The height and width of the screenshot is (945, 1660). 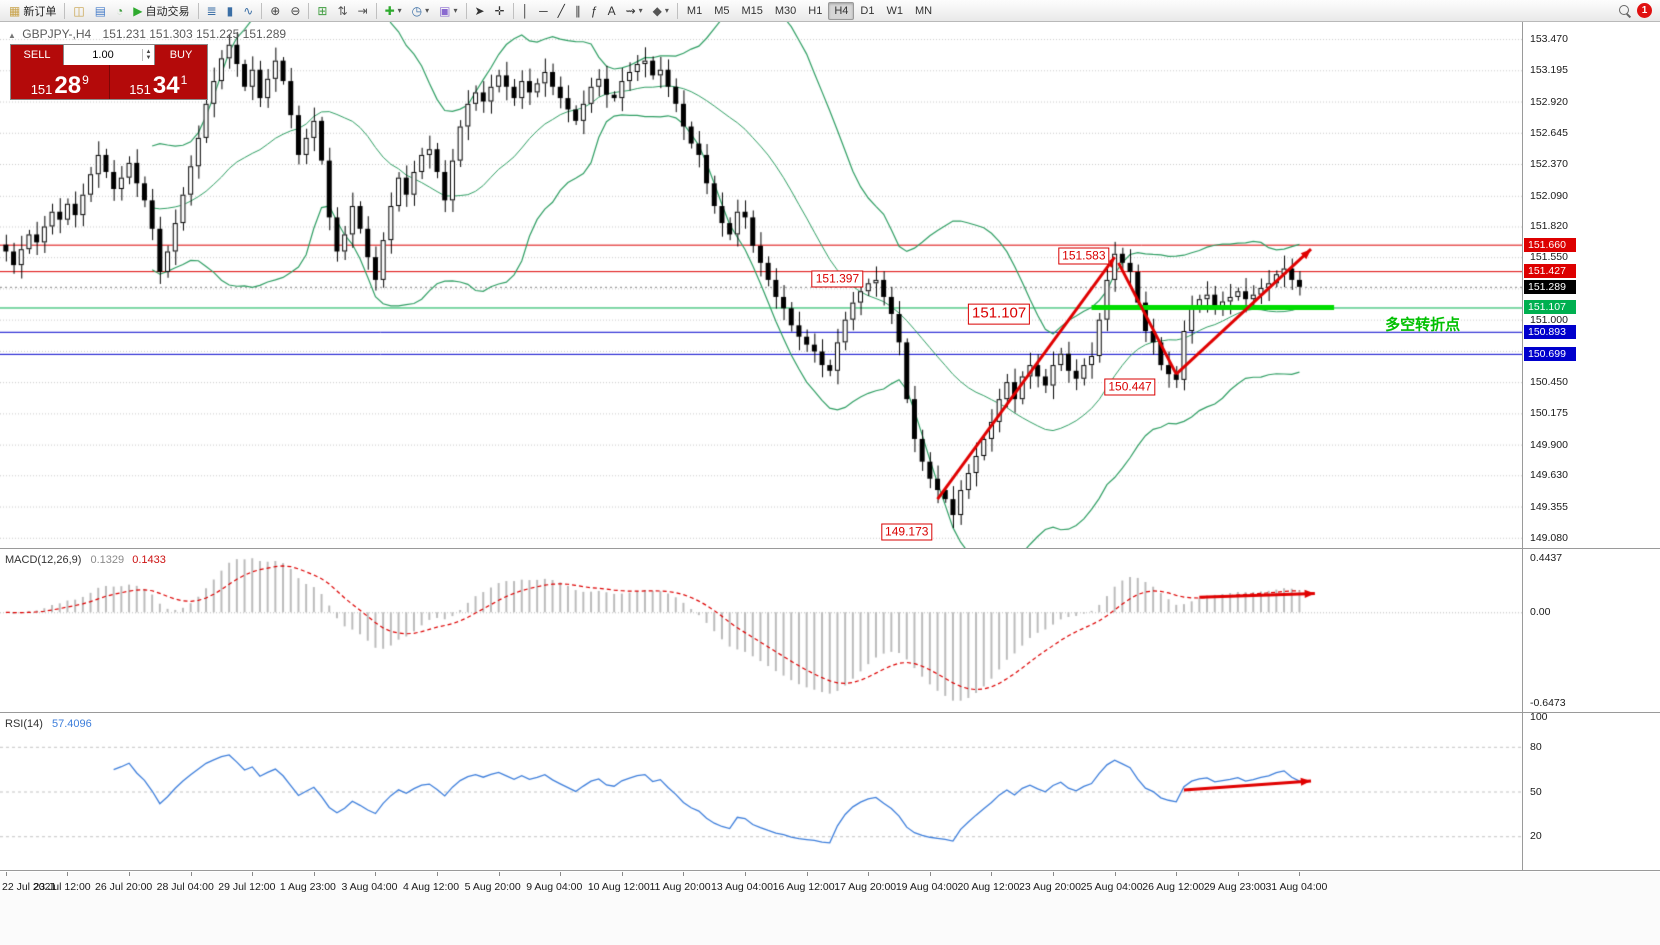 I want to click on timeframe-m15-button: M15, so click(x=752, y=10).